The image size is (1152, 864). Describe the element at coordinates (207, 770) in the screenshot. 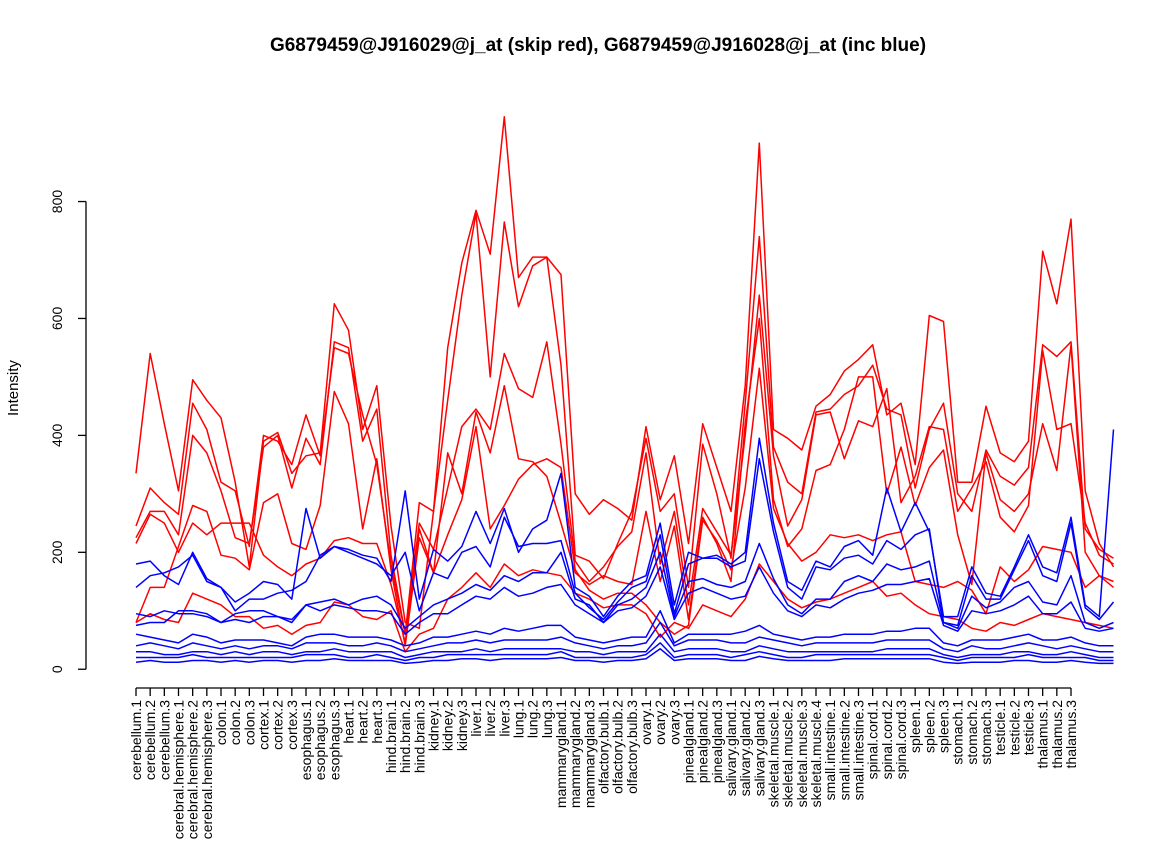

I see `x-tick-label: cerebral.hemisphere.3` at that location.